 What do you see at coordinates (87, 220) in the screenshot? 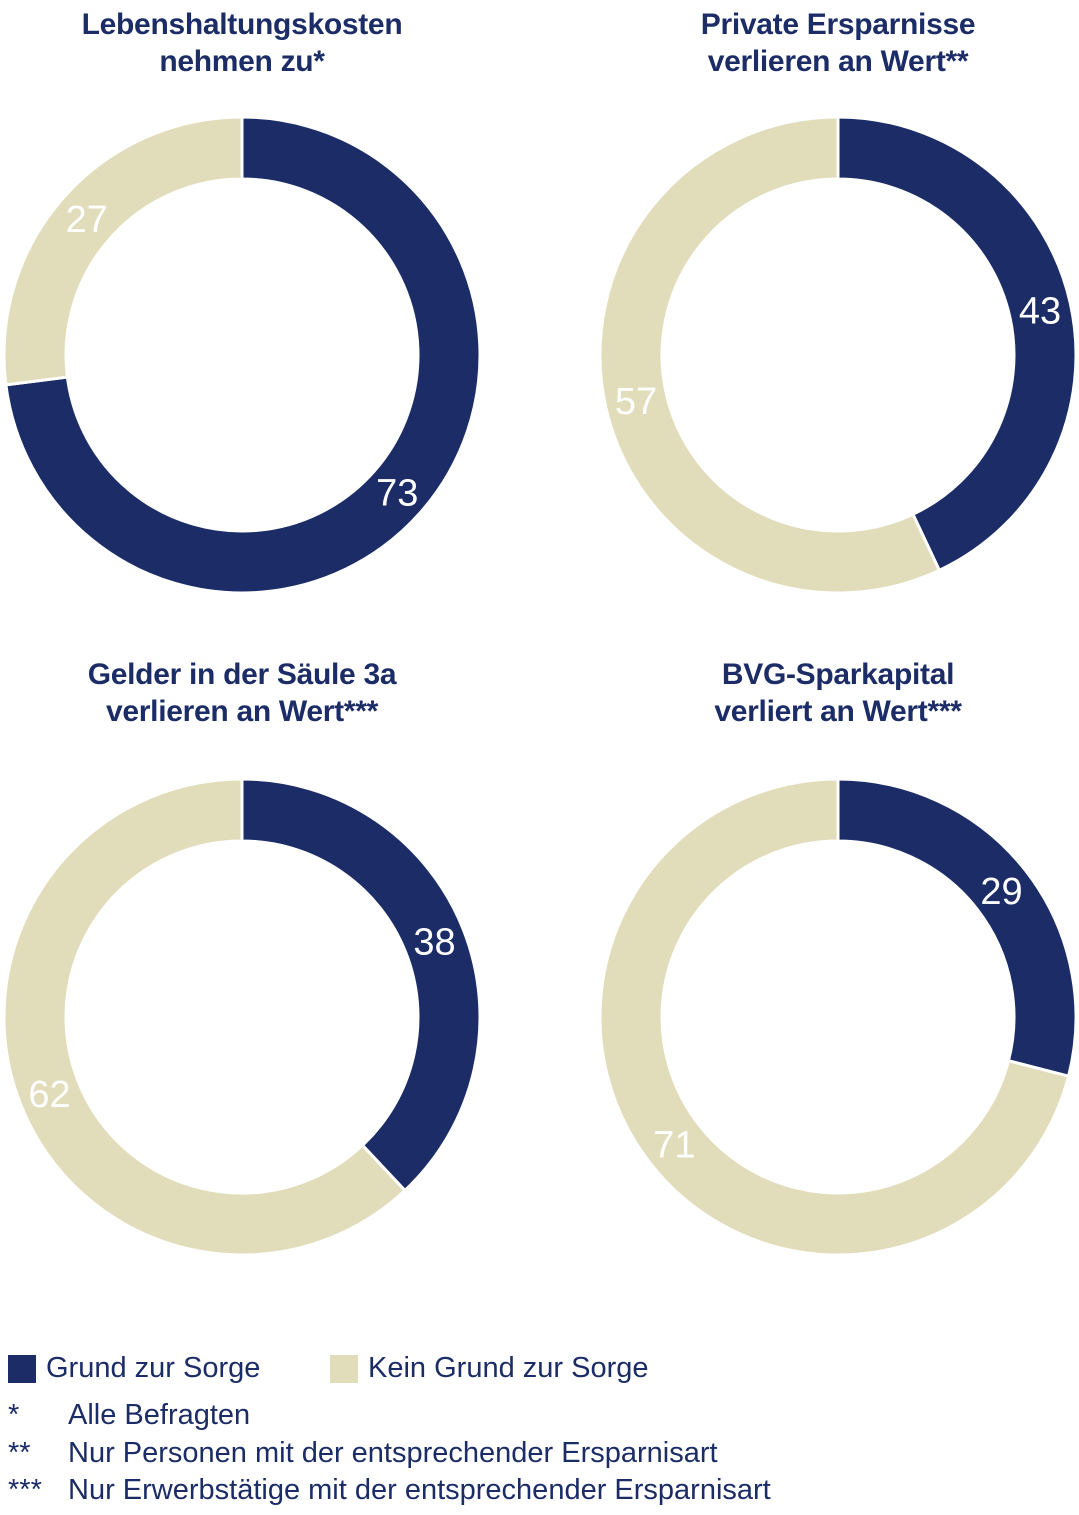
I see `donut-value-label: 27` at bounding box center [87, 220].